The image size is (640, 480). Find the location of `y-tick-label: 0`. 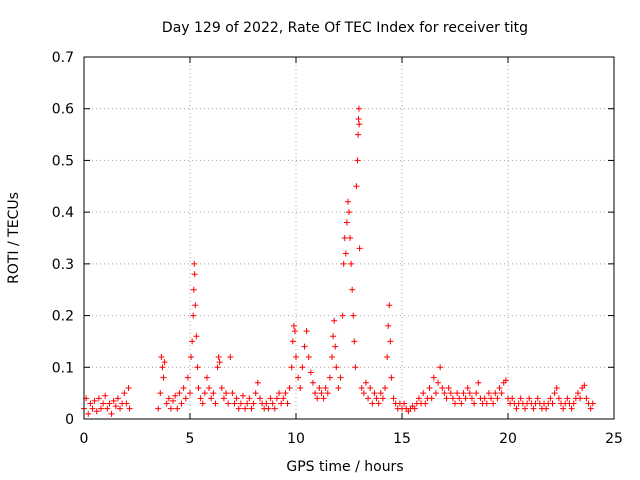

y-tick-label: 0 is located at coordinates (69, 420).